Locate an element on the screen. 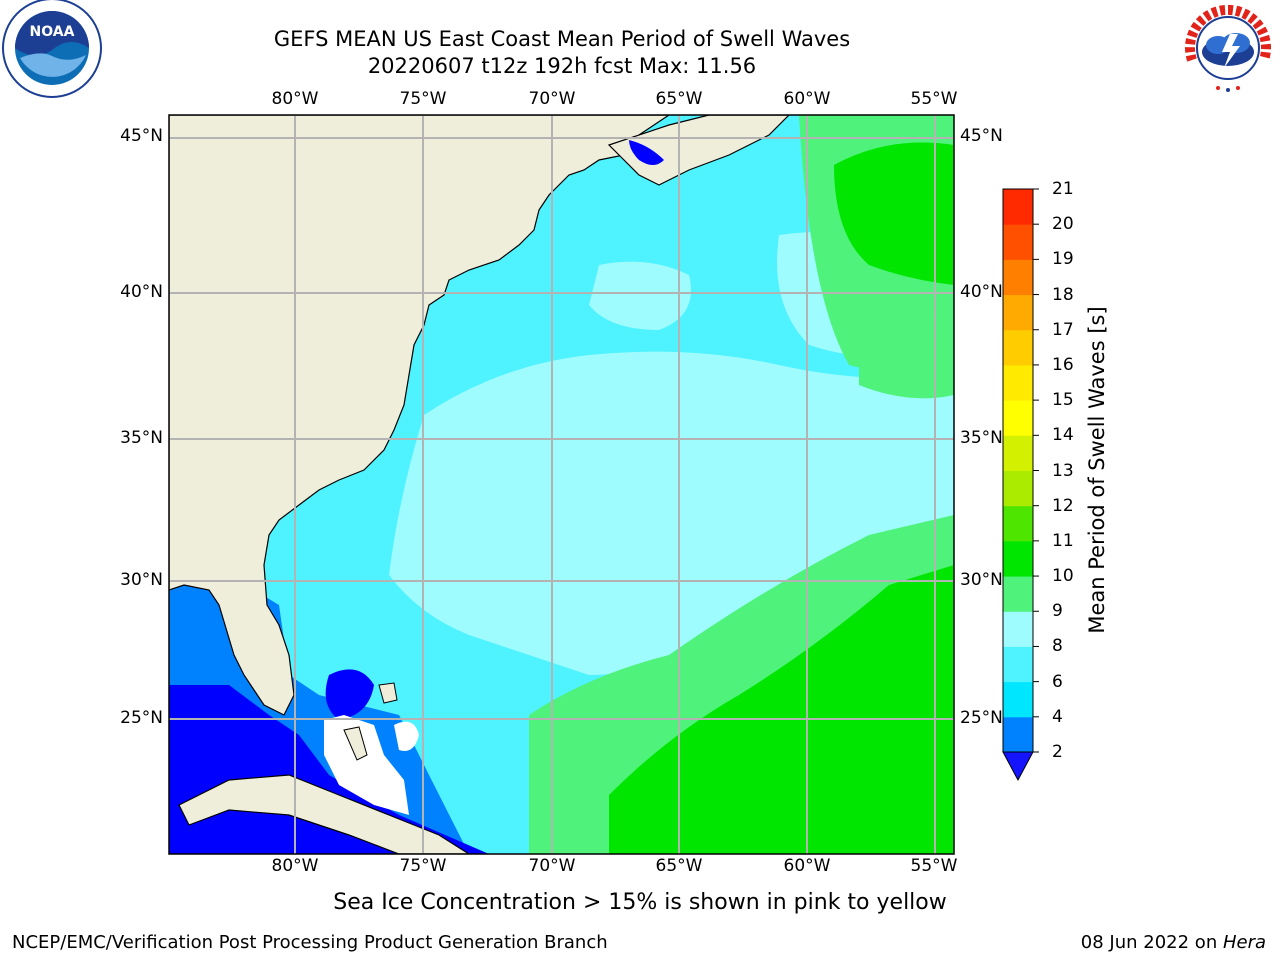 This screenshot has width=1280, height=960. colorbar-label: Mean Period of Swell Waves [s] is located at coordinates (1097, 470).